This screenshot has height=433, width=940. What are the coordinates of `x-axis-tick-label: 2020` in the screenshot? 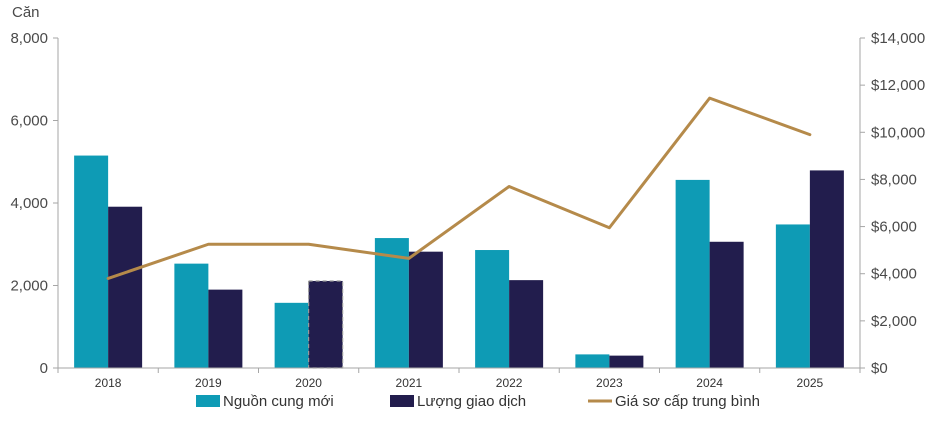 It's located at (308, 383).